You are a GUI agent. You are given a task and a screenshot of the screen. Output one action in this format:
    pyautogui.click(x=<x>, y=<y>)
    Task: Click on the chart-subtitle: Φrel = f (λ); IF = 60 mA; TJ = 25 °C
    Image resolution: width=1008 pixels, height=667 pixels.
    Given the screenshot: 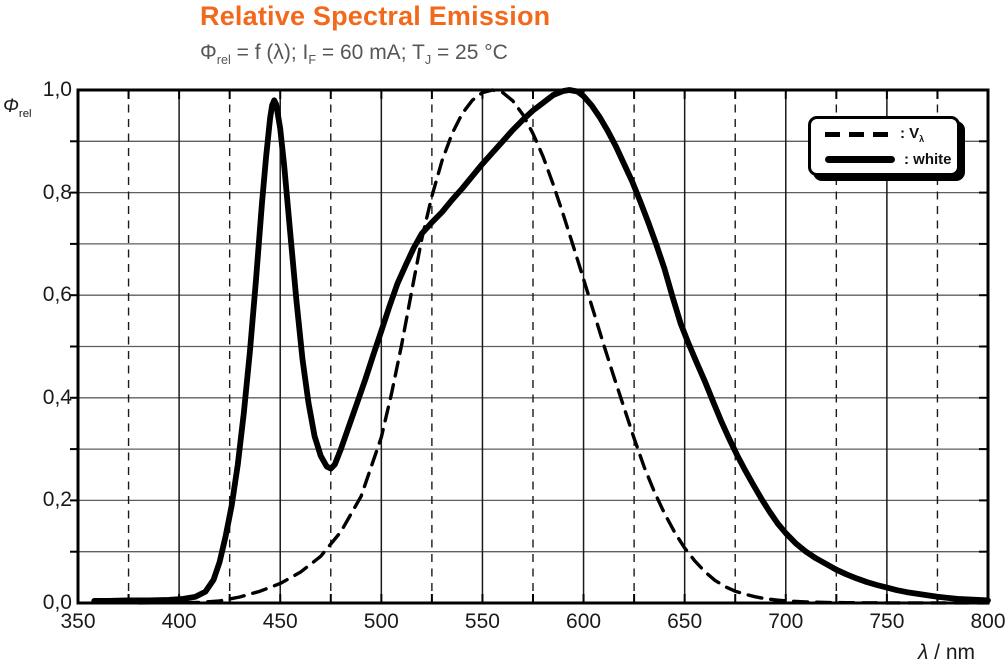 What is the action you would take?
    pyautogui.click(x=354, y=54)
    